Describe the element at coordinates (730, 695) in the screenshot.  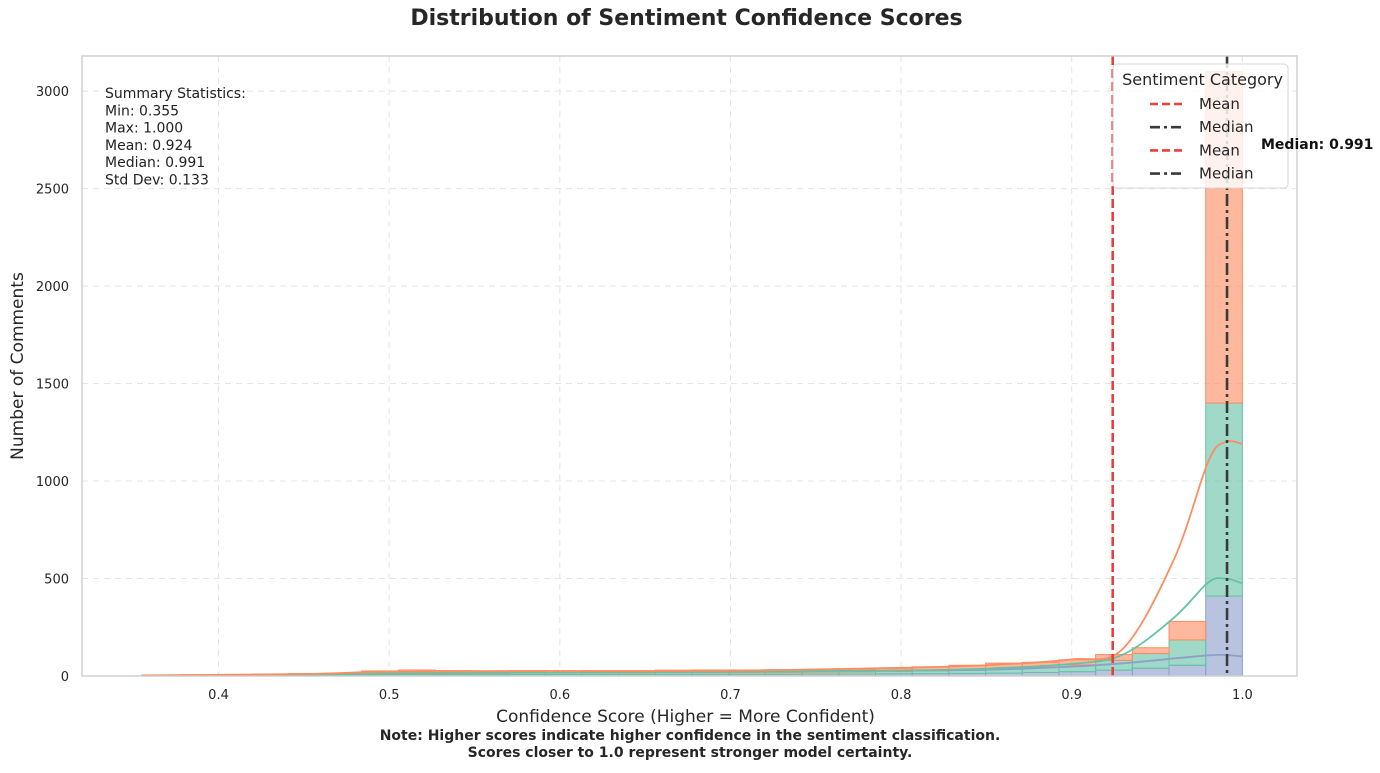
I see `x-tick-label: 0.7` at that location.